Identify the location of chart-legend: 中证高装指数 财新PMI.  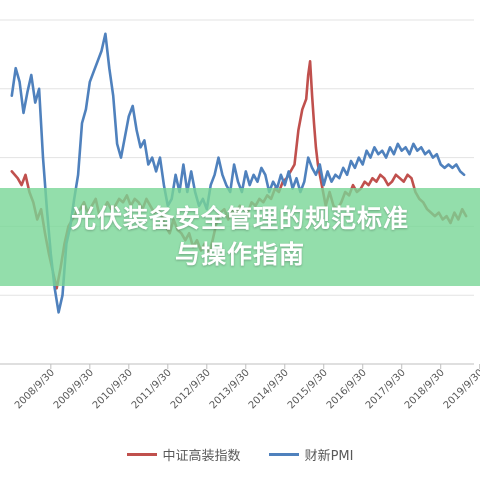
(240, 454).